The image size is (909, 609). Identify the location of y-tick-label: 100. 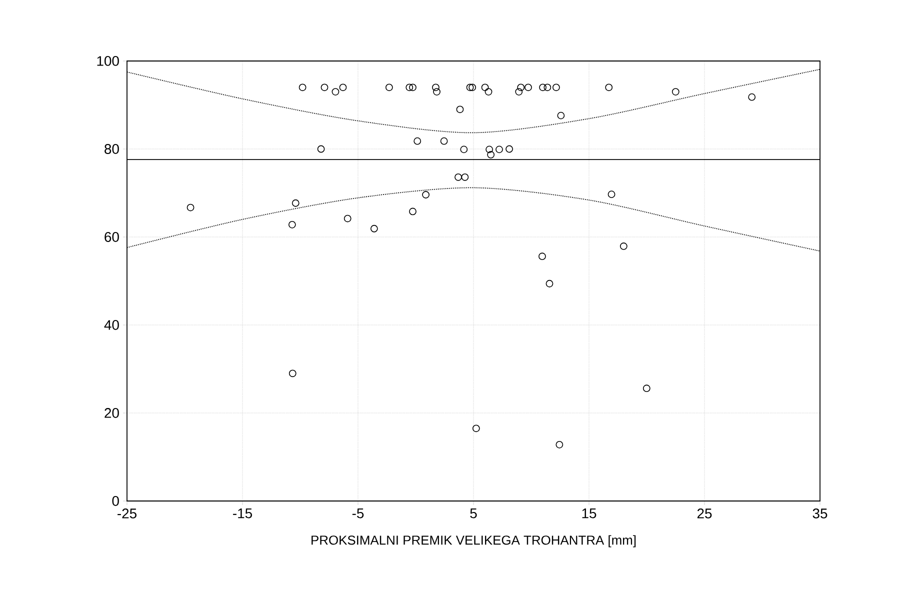
(108, 61).